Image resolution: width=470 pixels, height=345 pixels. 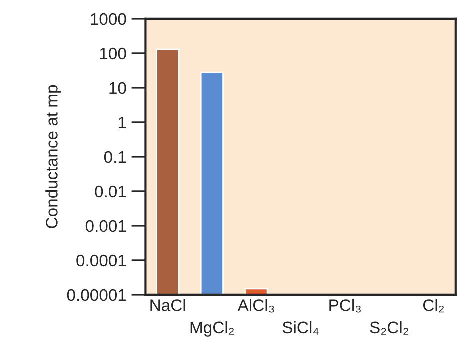 What do you see at coordinates (345, 306) in the screenshot?
I see `x-tick-label: PCl₃` at bounding box center [345, 306].